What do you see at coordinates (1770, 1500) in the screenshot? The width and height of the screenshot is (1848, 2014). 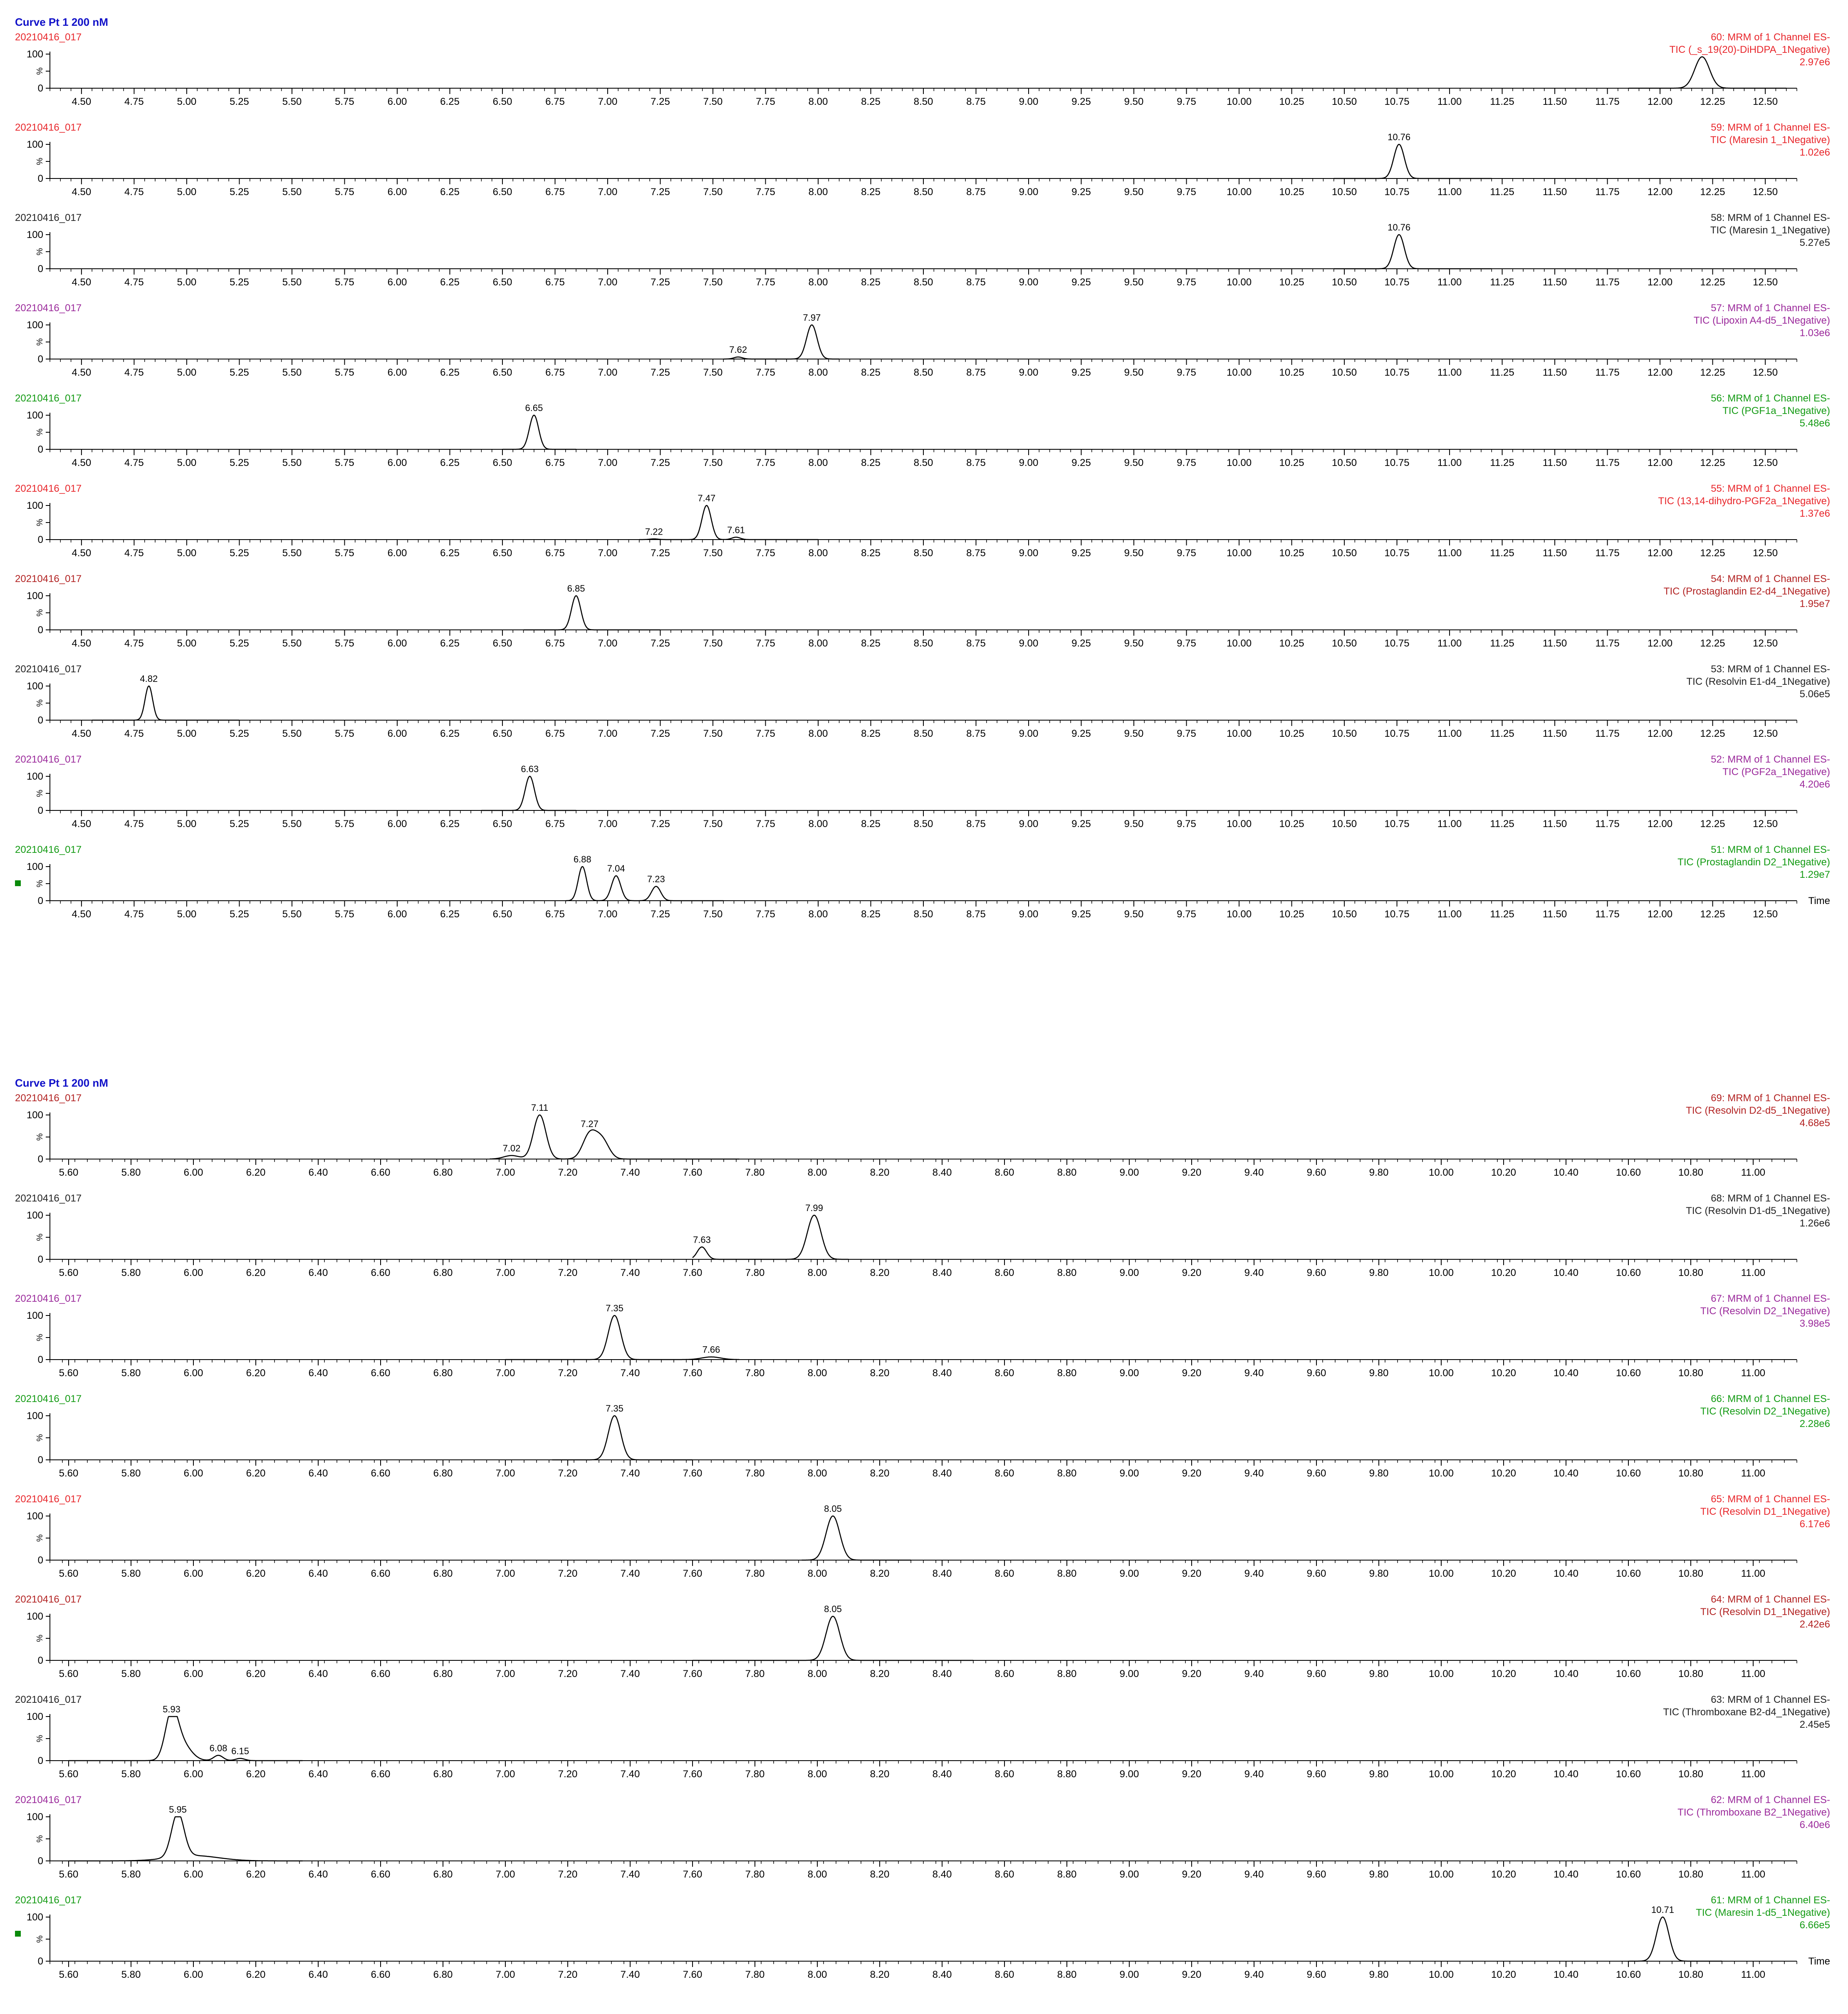 I see `trace-channel-label: 65: MRM of 1 Channel ES-` at bounding box center [1770, 1500].